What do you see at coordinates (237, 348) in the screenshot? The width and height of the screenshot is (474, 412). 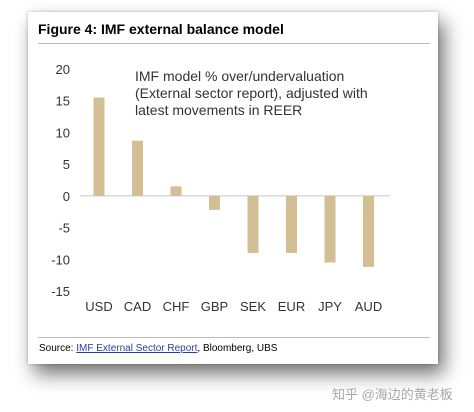 I see `source-suffix: , Bloomberg, UBS` at bounding box center [237, 348].